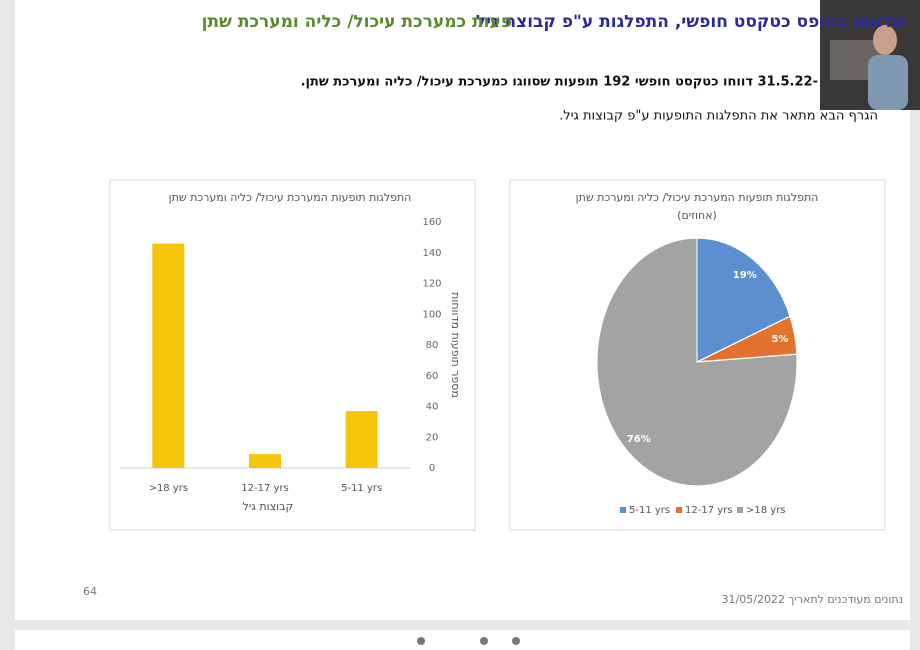 Image resolution: width=920 pixels, height=650 pixels. Describe the element at coordinates (431, 222) in the screenshot. I see `y-tick-label: 160` at that location.